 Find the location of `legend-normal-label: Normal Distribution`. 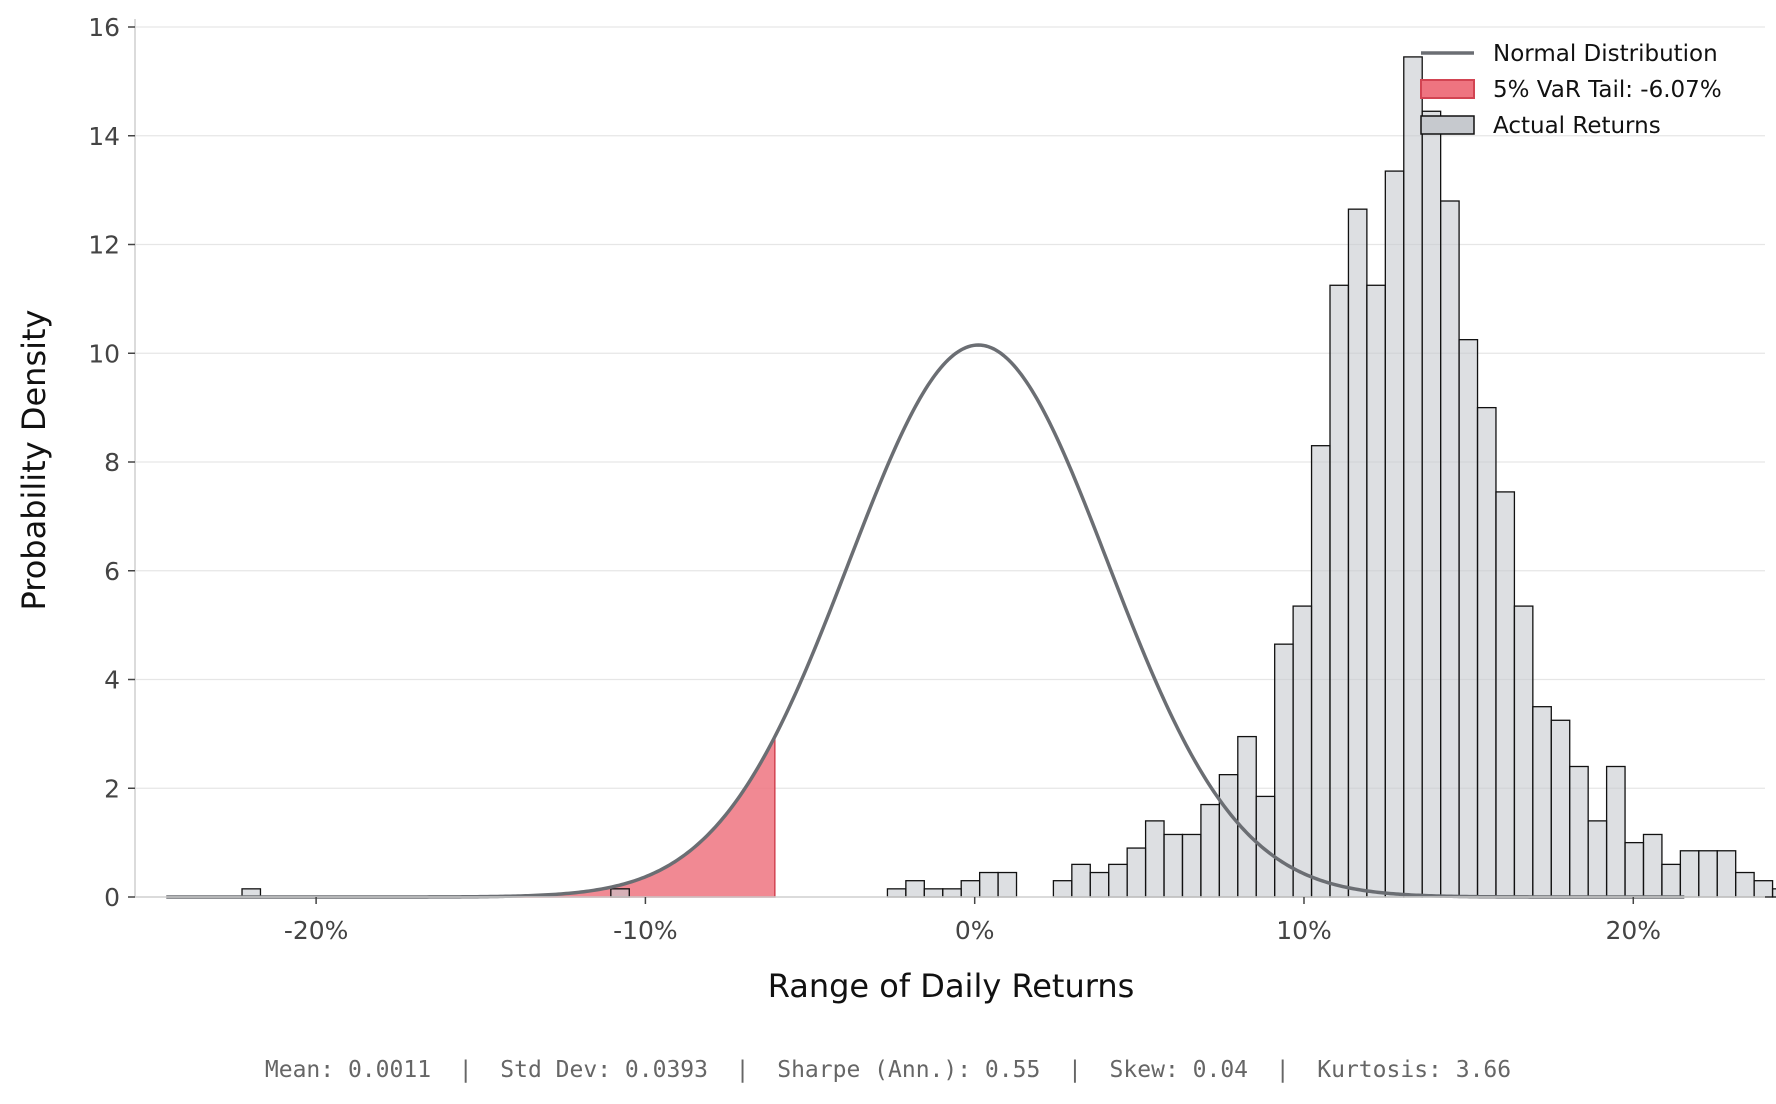

legend-normal-label: Normal Distribution is located at coordinates (1605, 54).